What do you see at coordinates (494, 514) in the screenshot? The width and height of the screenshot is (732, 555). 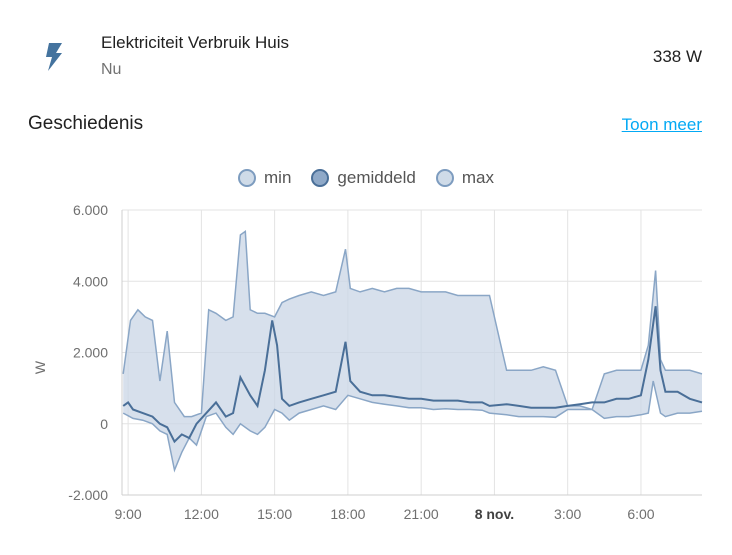 I see `x-tick-label: 8 nov.` at bounding box center [494, 514].